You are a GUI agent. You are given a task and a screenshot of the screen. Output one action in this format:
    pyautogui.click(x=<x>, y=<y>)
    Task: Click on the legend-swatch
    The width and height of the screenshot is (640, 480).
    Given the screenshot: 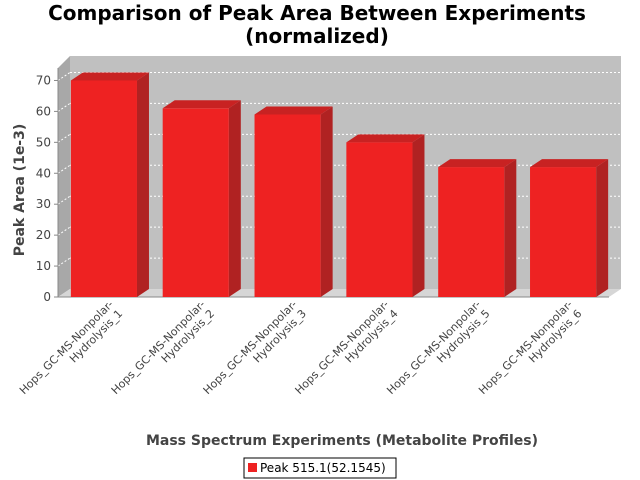 What is the action you would take?
    pyautogui.click(x=252, y=467)
    